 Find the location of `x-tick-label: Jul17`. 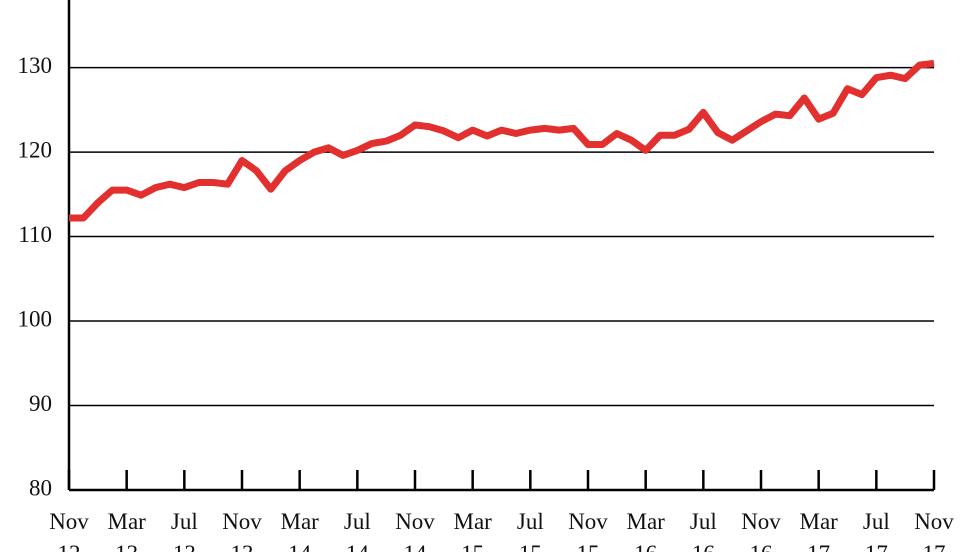

x-tick-label: Jul17 is located at coordinates (876, 530).